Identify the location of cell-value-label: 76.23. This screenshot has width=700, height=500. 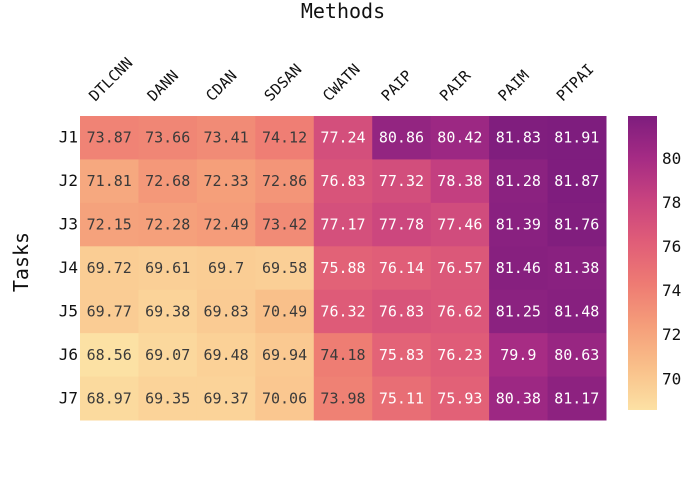
(459, 355).